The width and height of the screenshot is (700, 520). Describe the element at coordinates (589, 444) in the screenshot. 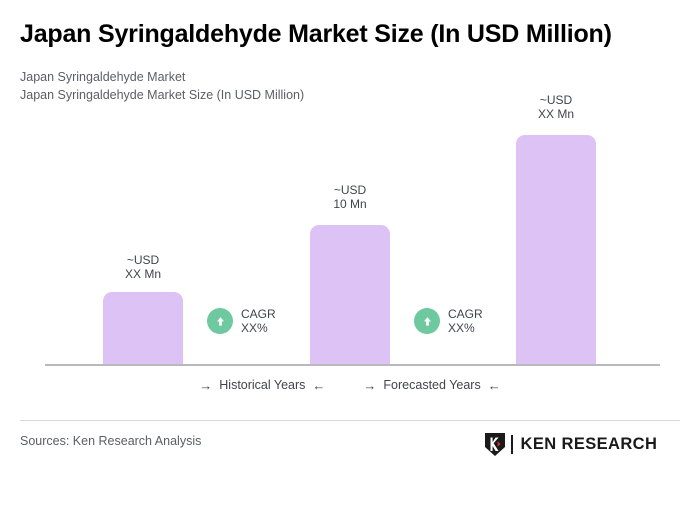

I see `logo-wordmark: KEN RESEARCH` at that location.